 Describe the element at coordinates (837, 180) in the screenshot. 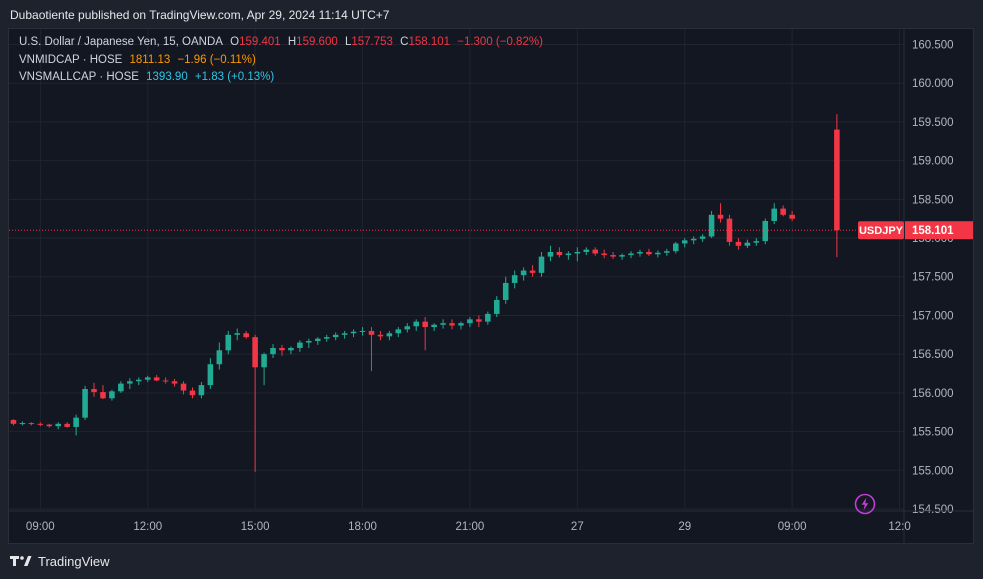

I see `candle-body-last` at that location.